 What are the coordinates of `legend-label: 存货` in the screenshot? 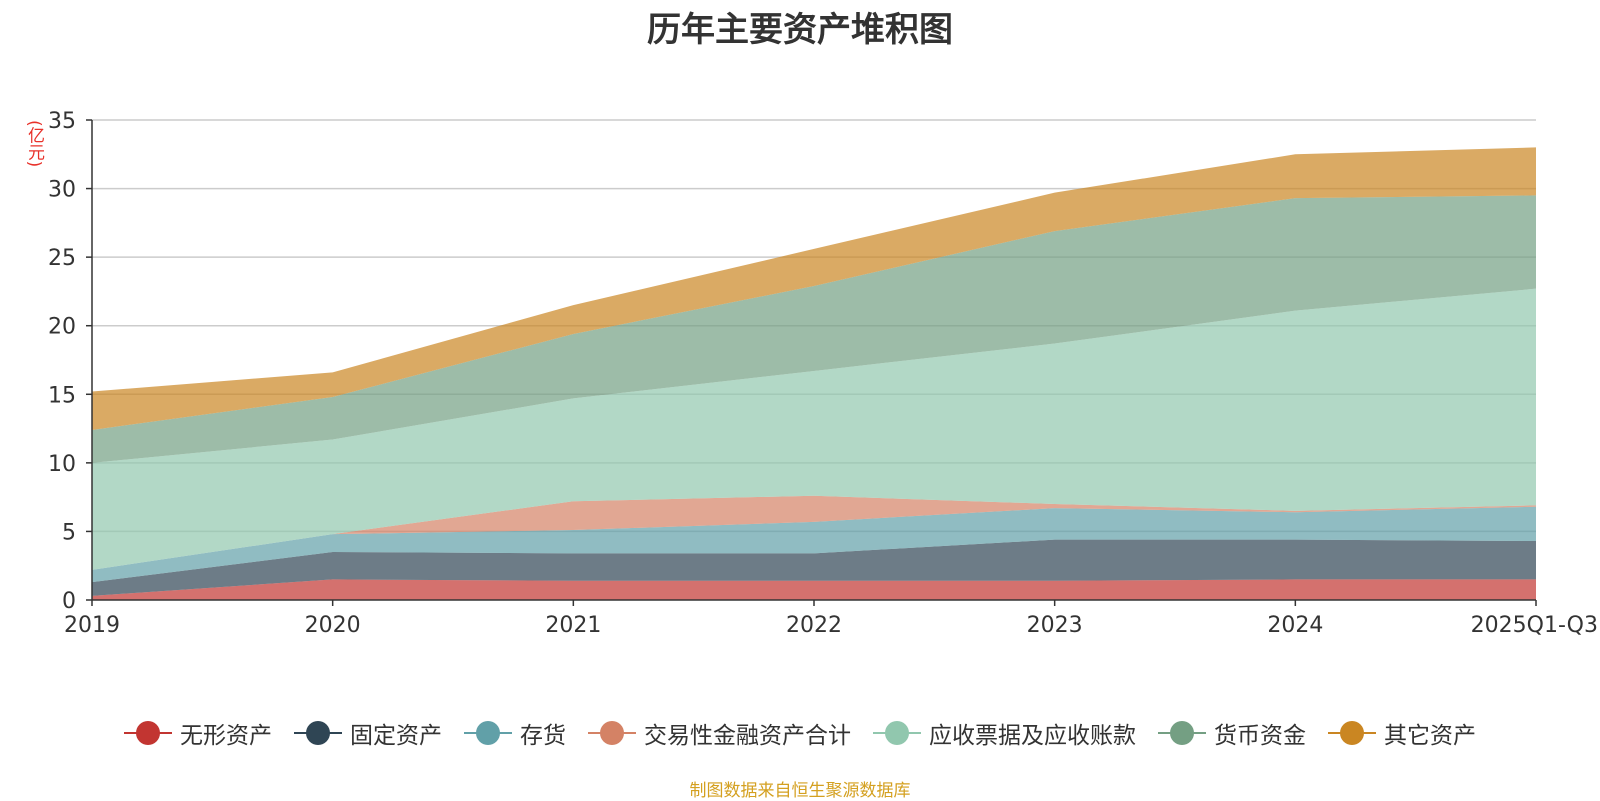 It's located at (543, 736).